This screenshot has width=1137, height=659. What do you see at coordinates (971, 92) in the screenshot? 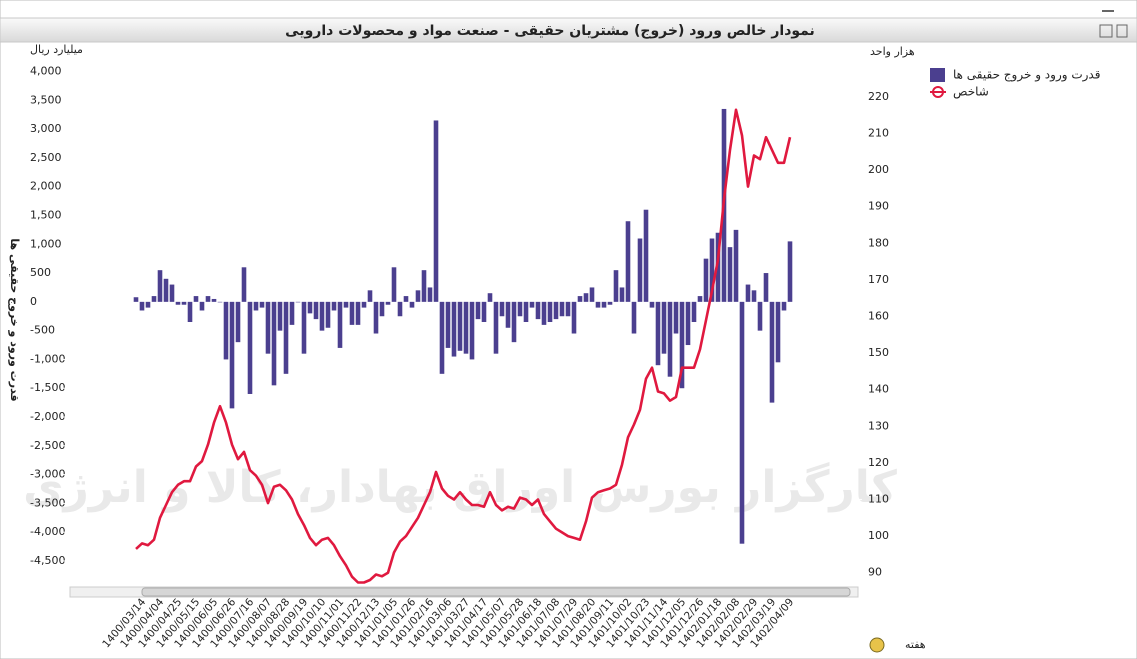
I see `legend-label: شاخص` at bounding box center [971, 92].